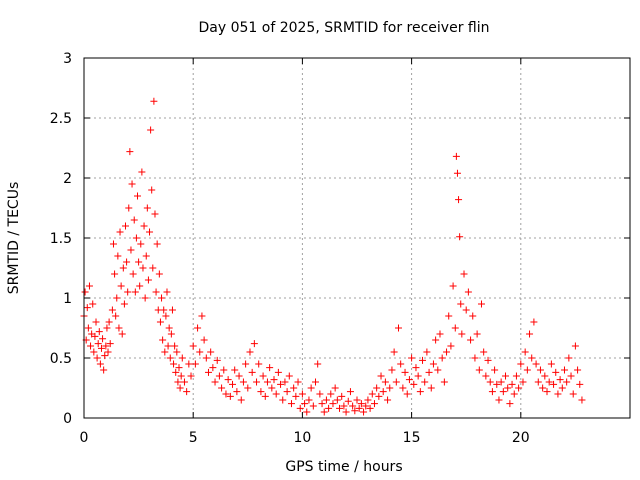 This screenshot has height=480, width=640. What do you see at coordinates (61, 359) in the screenshot?
I see `y-tick-label: 0.5` at bounding box center [61, 359].